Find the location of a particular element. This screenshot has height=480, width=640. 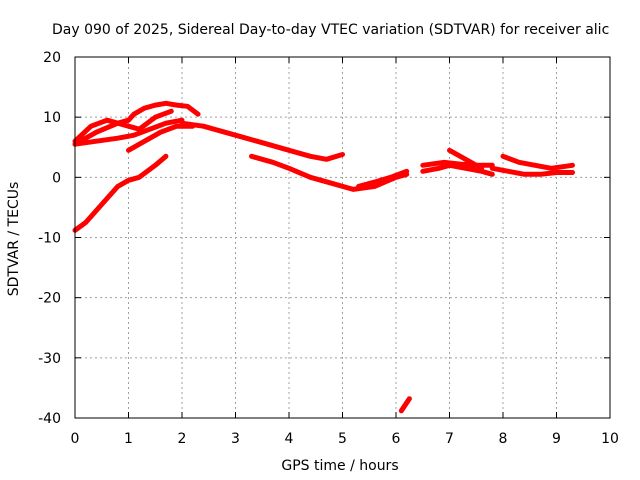

x-tick-label: 8 is located at coordinates (503, 439).